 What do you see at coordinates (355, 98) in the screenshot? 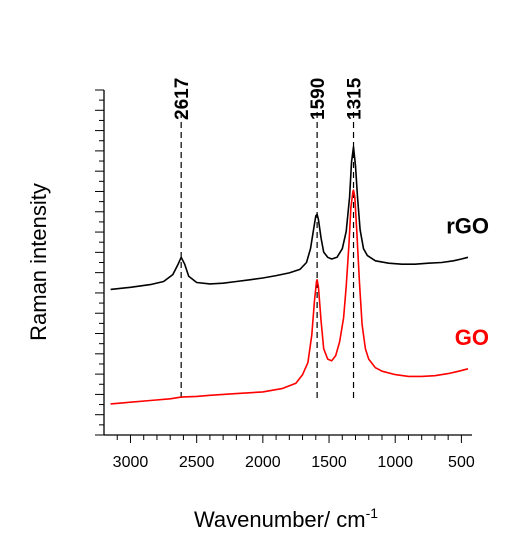
I see `peak-marker-label: 1315` at bounding box center [355, 98].